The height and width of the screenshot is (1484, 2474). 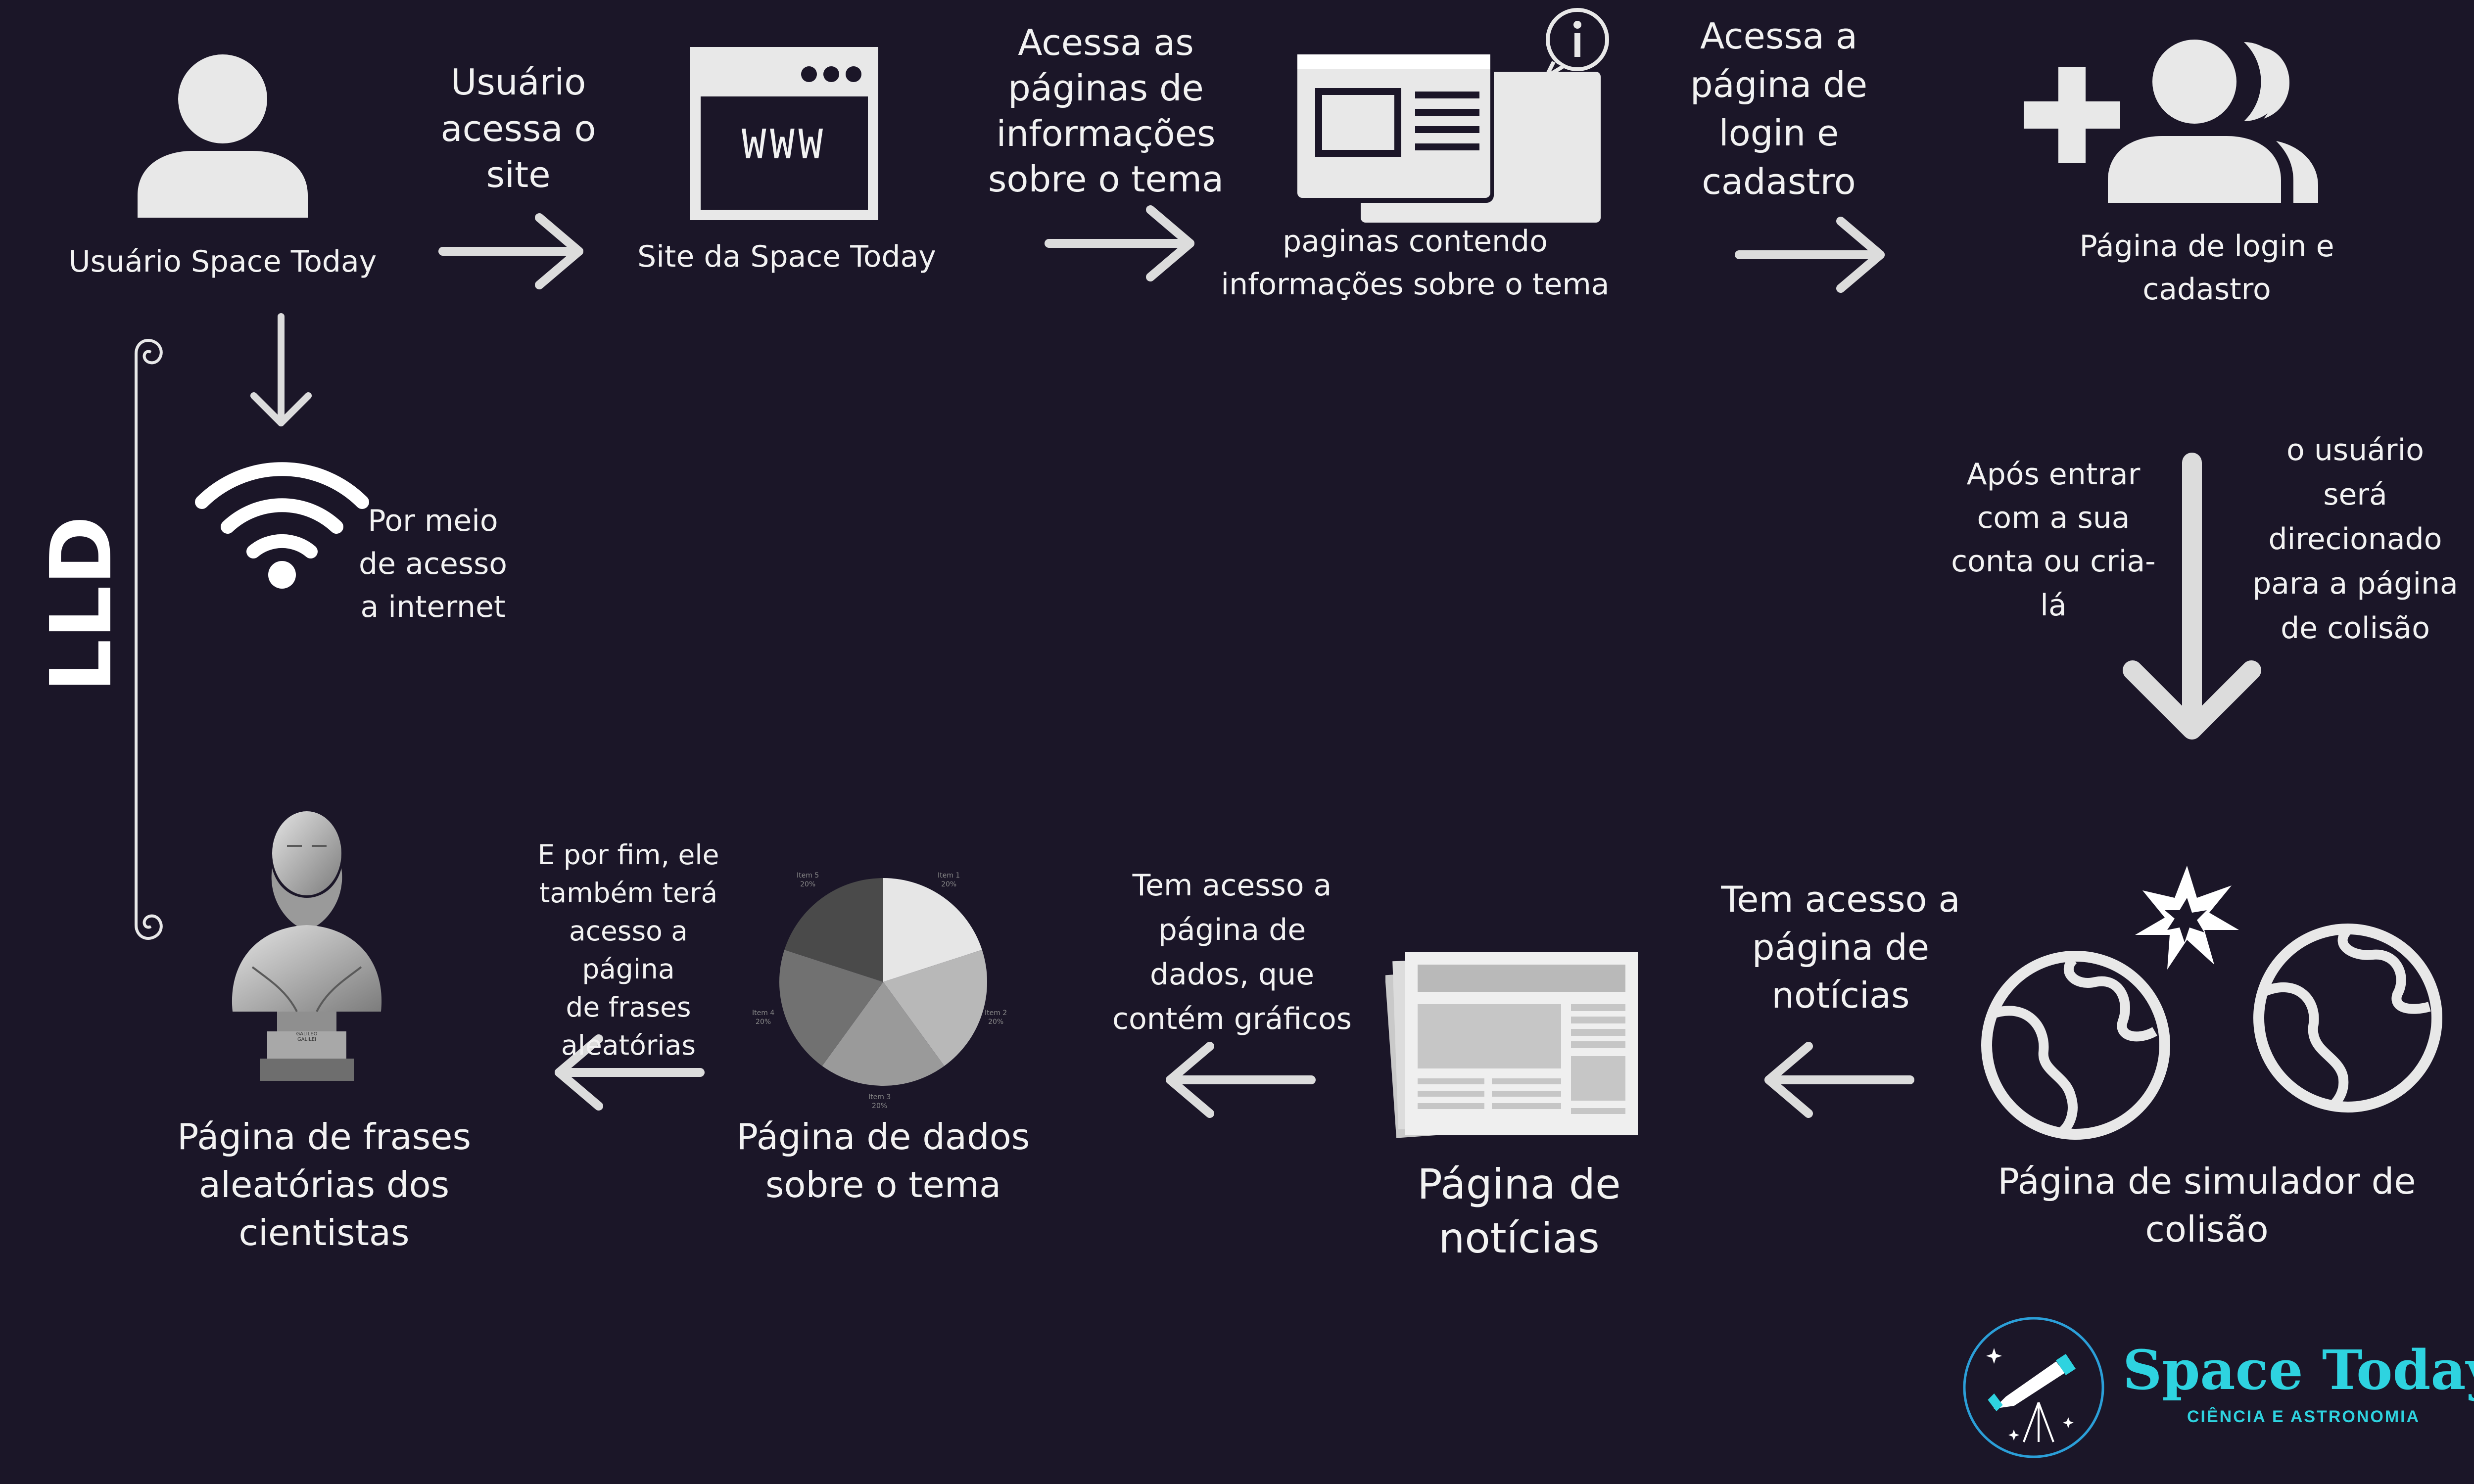 I want to click on collision-globes-icon, so click(x=2211, y=1003).